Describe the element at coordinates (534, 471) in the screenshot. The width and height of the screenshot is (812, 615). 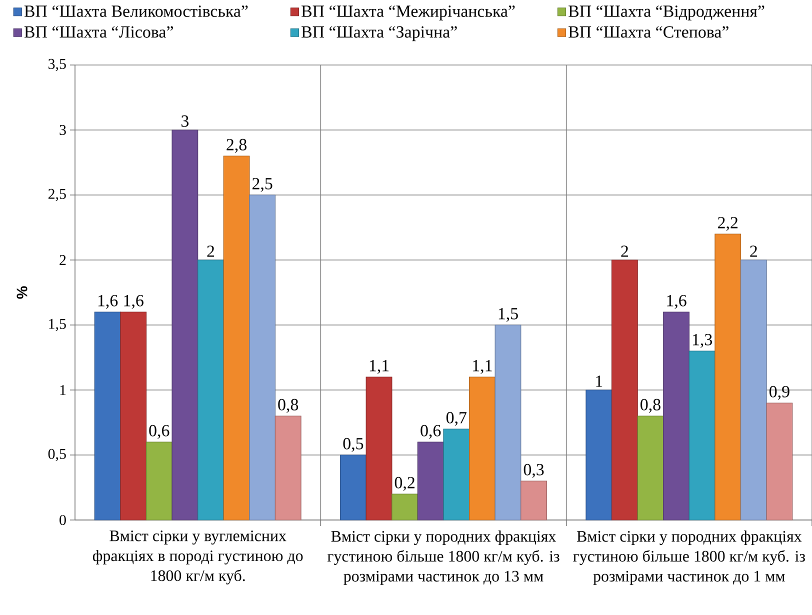
I see `data-label: 0,3` at that location.